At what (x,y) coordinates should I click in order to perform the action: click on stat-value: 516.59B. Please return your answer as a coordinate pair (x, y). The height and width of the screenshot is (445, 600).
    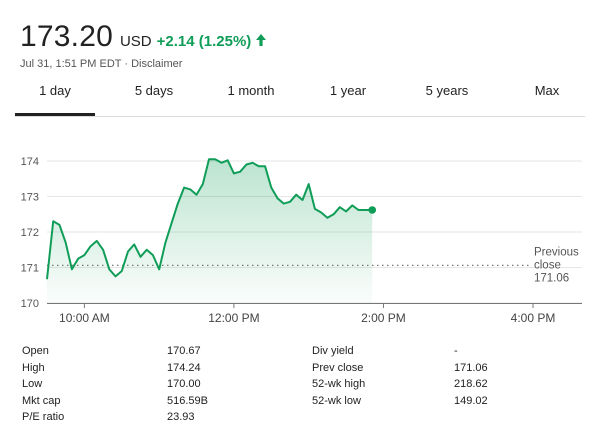
    Looking at the image, I should click on (187, 400).